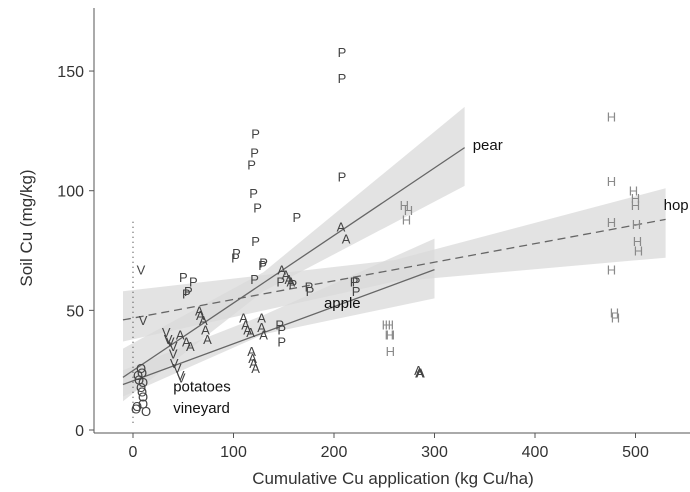  What do you see at coordinates (434, 452) in the screenshot?
I see `x-tick-label: 300` at bounding box center [434, 452].